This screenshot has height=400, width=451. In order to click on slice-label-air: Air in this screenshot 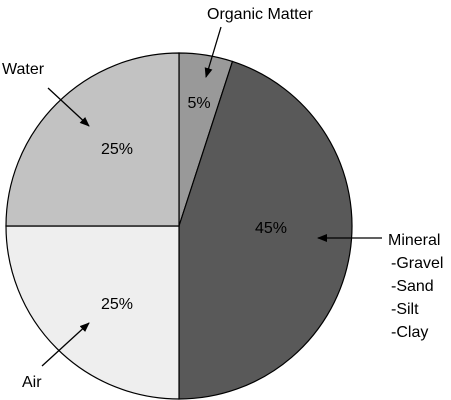, I will do `click(32, 382)`.